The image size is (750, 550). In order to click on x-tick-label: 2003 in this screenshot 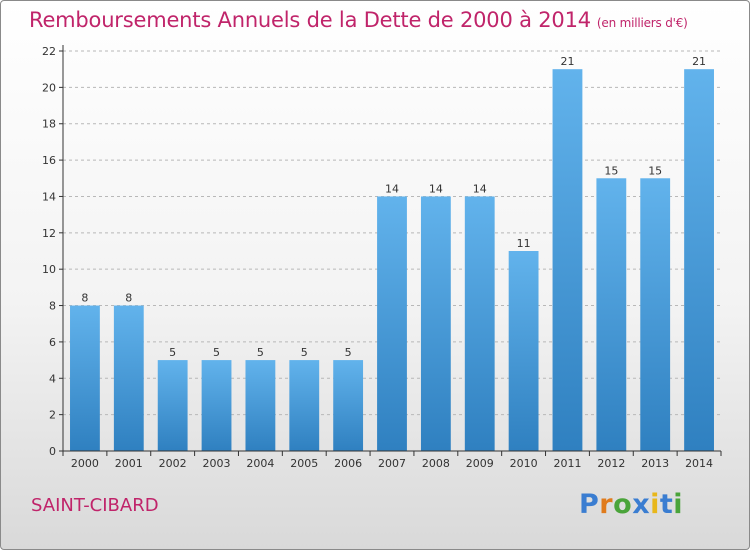, I will do `click(217, 463)`.